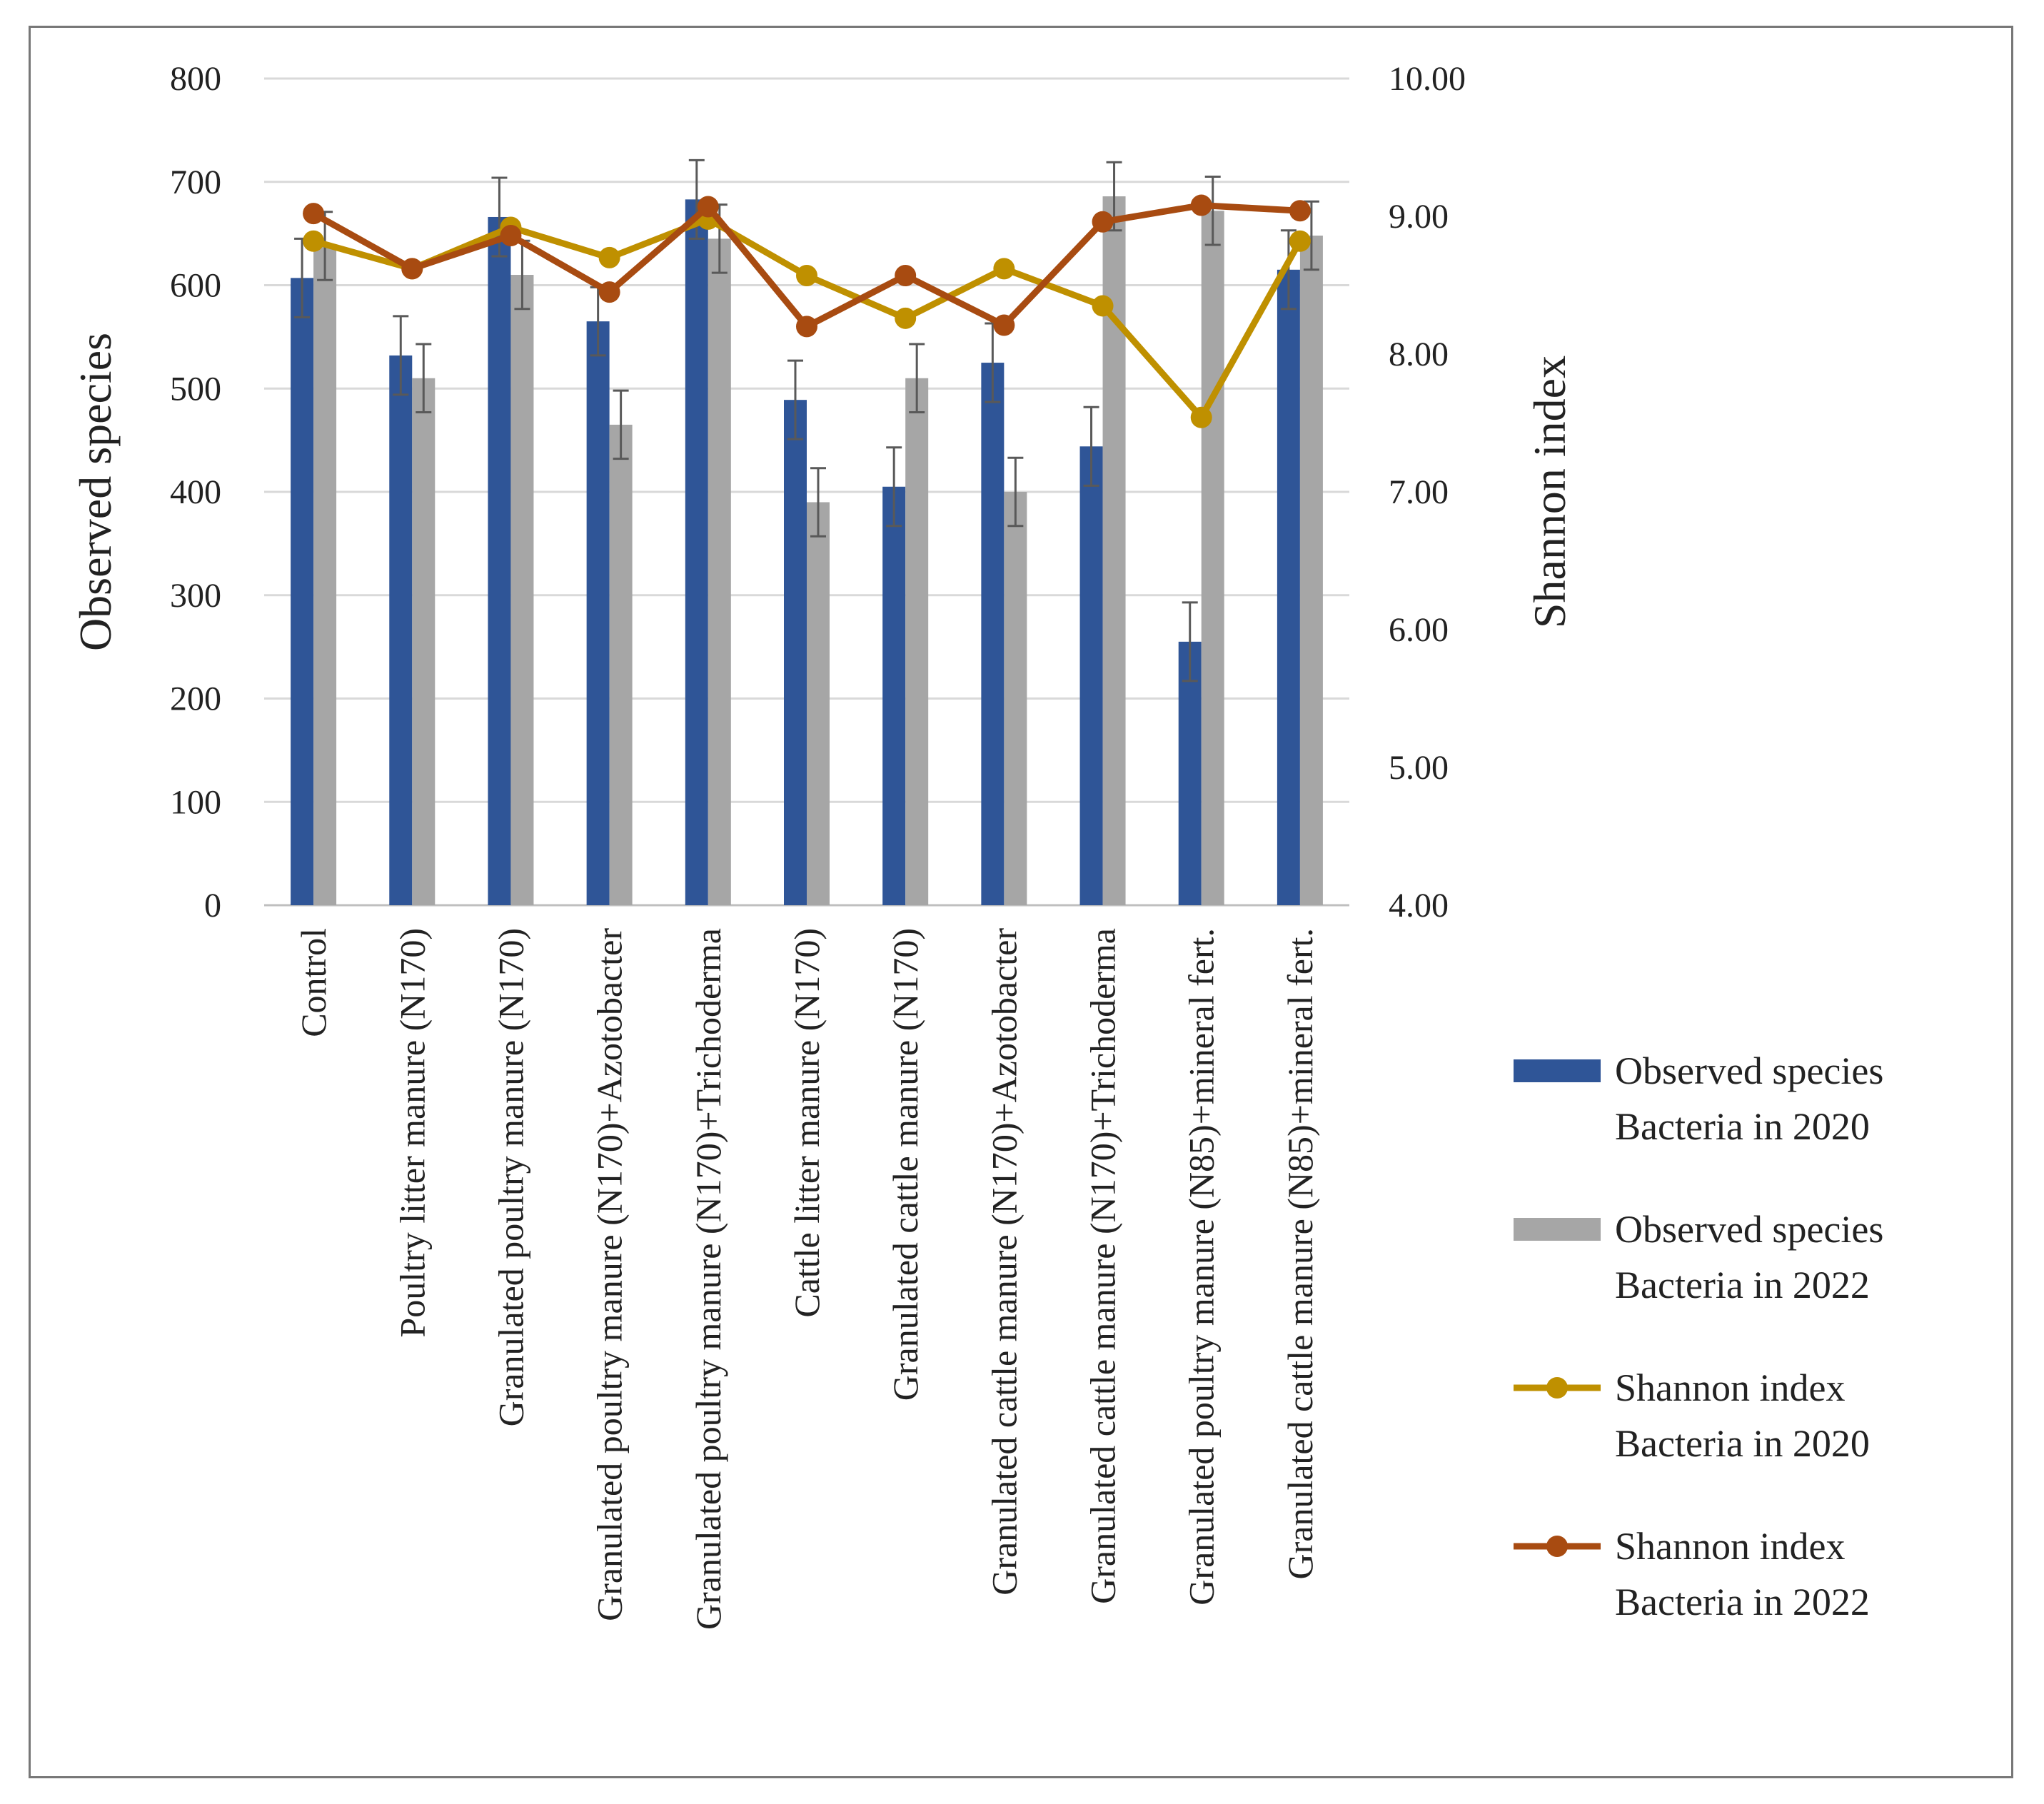  Describe the element at coordinates (1427, 79) in the screenshot. I see `right-axis-tick-label: 10.00` at that location.